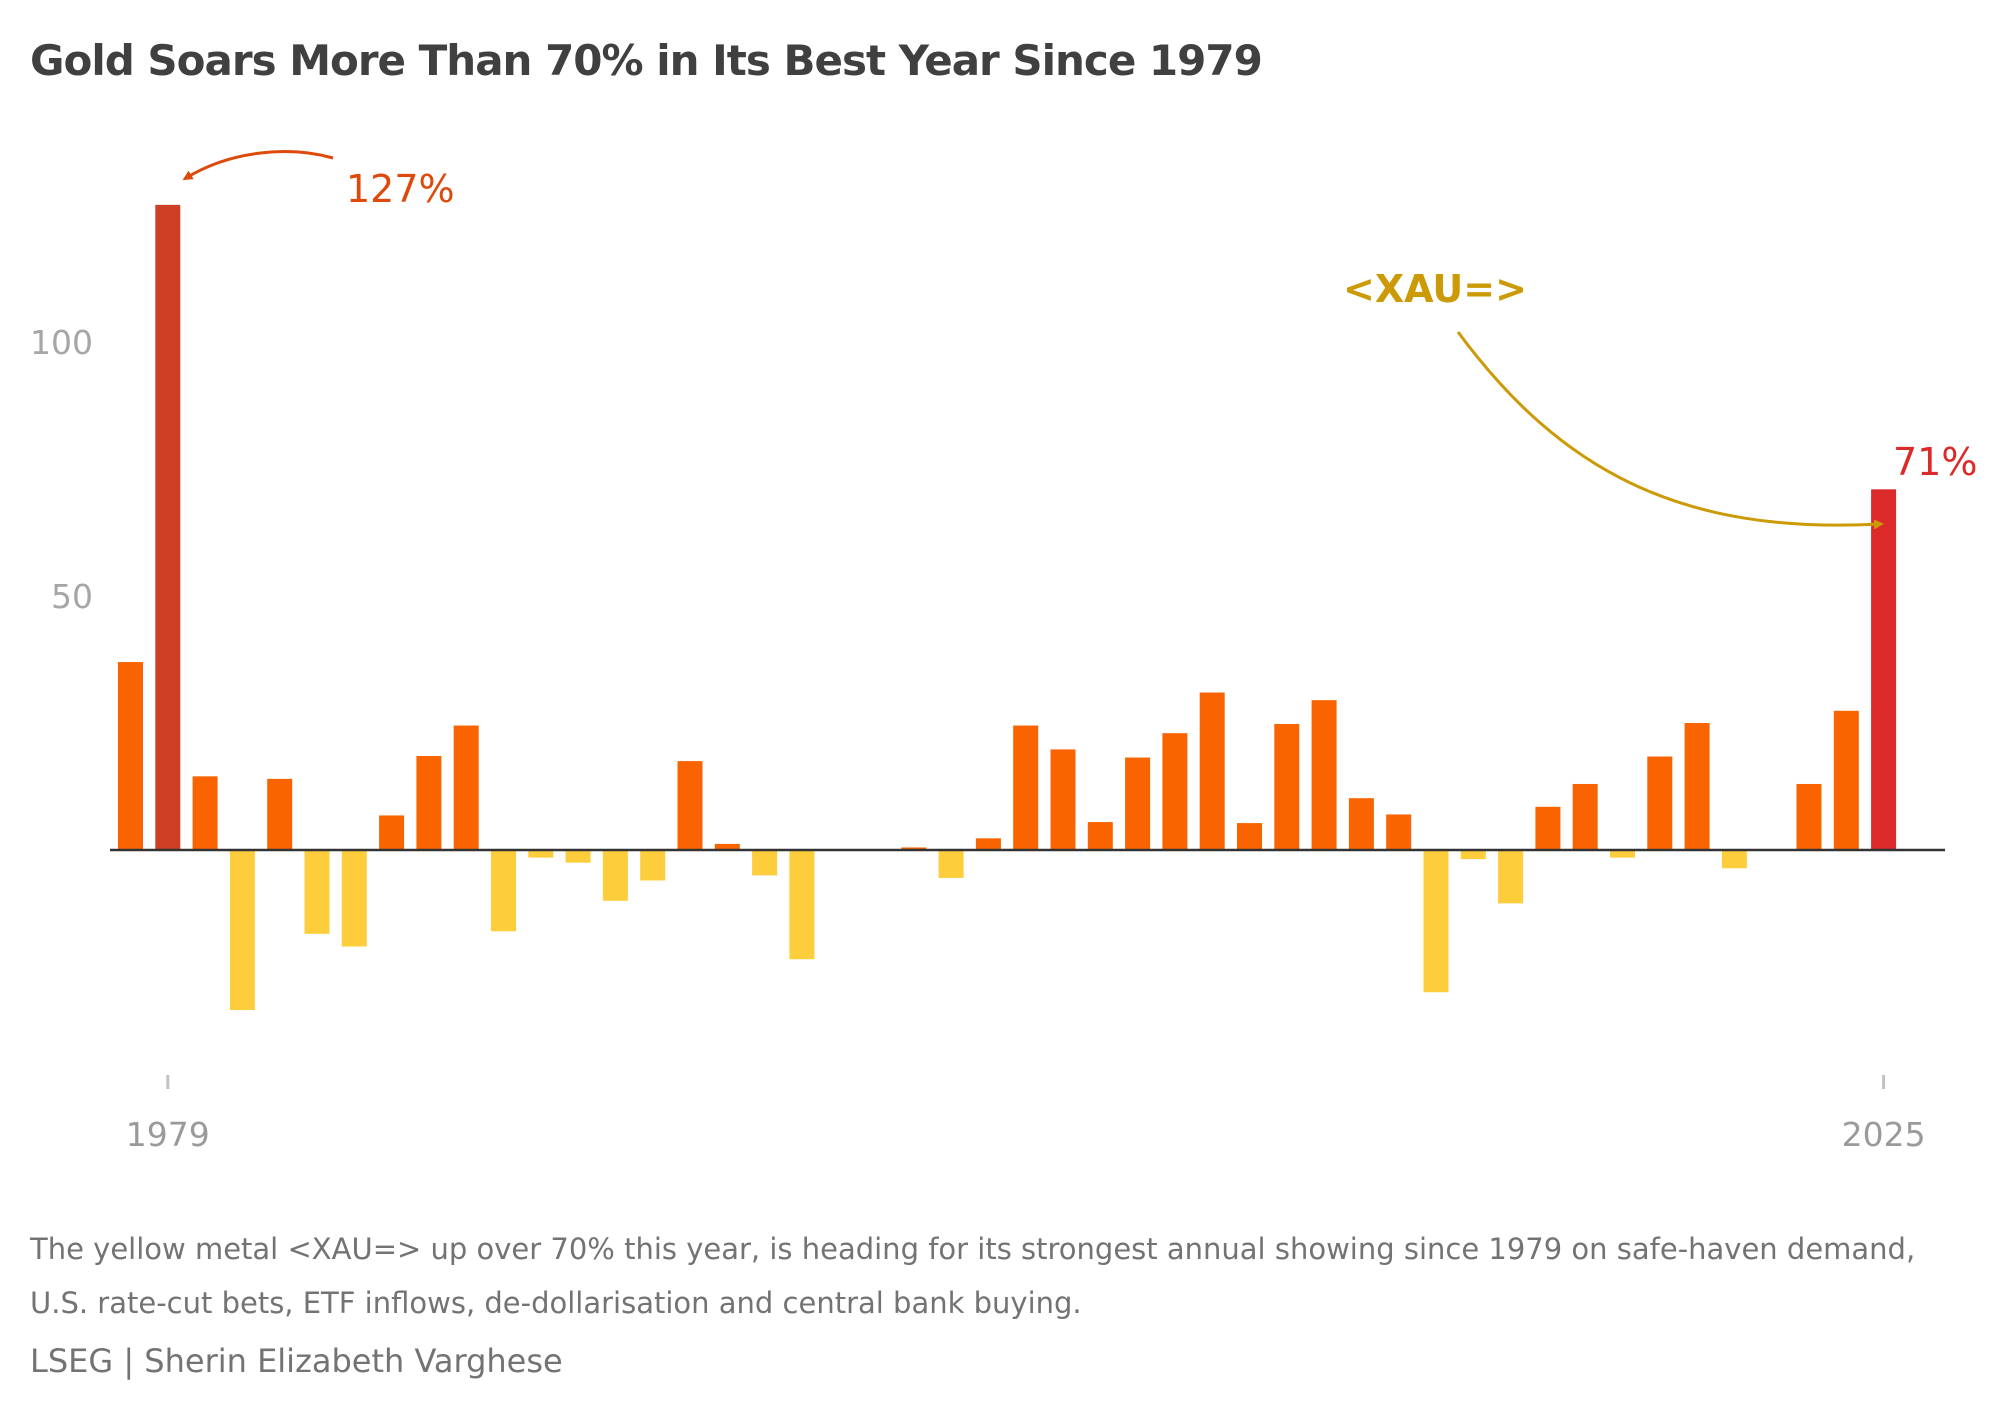 This screenshot has height=1416, width=1992. What do you see at coordinates (1846, 780) in the screenshot?
I see `bar-2024` at bounding box center [1846, 780].